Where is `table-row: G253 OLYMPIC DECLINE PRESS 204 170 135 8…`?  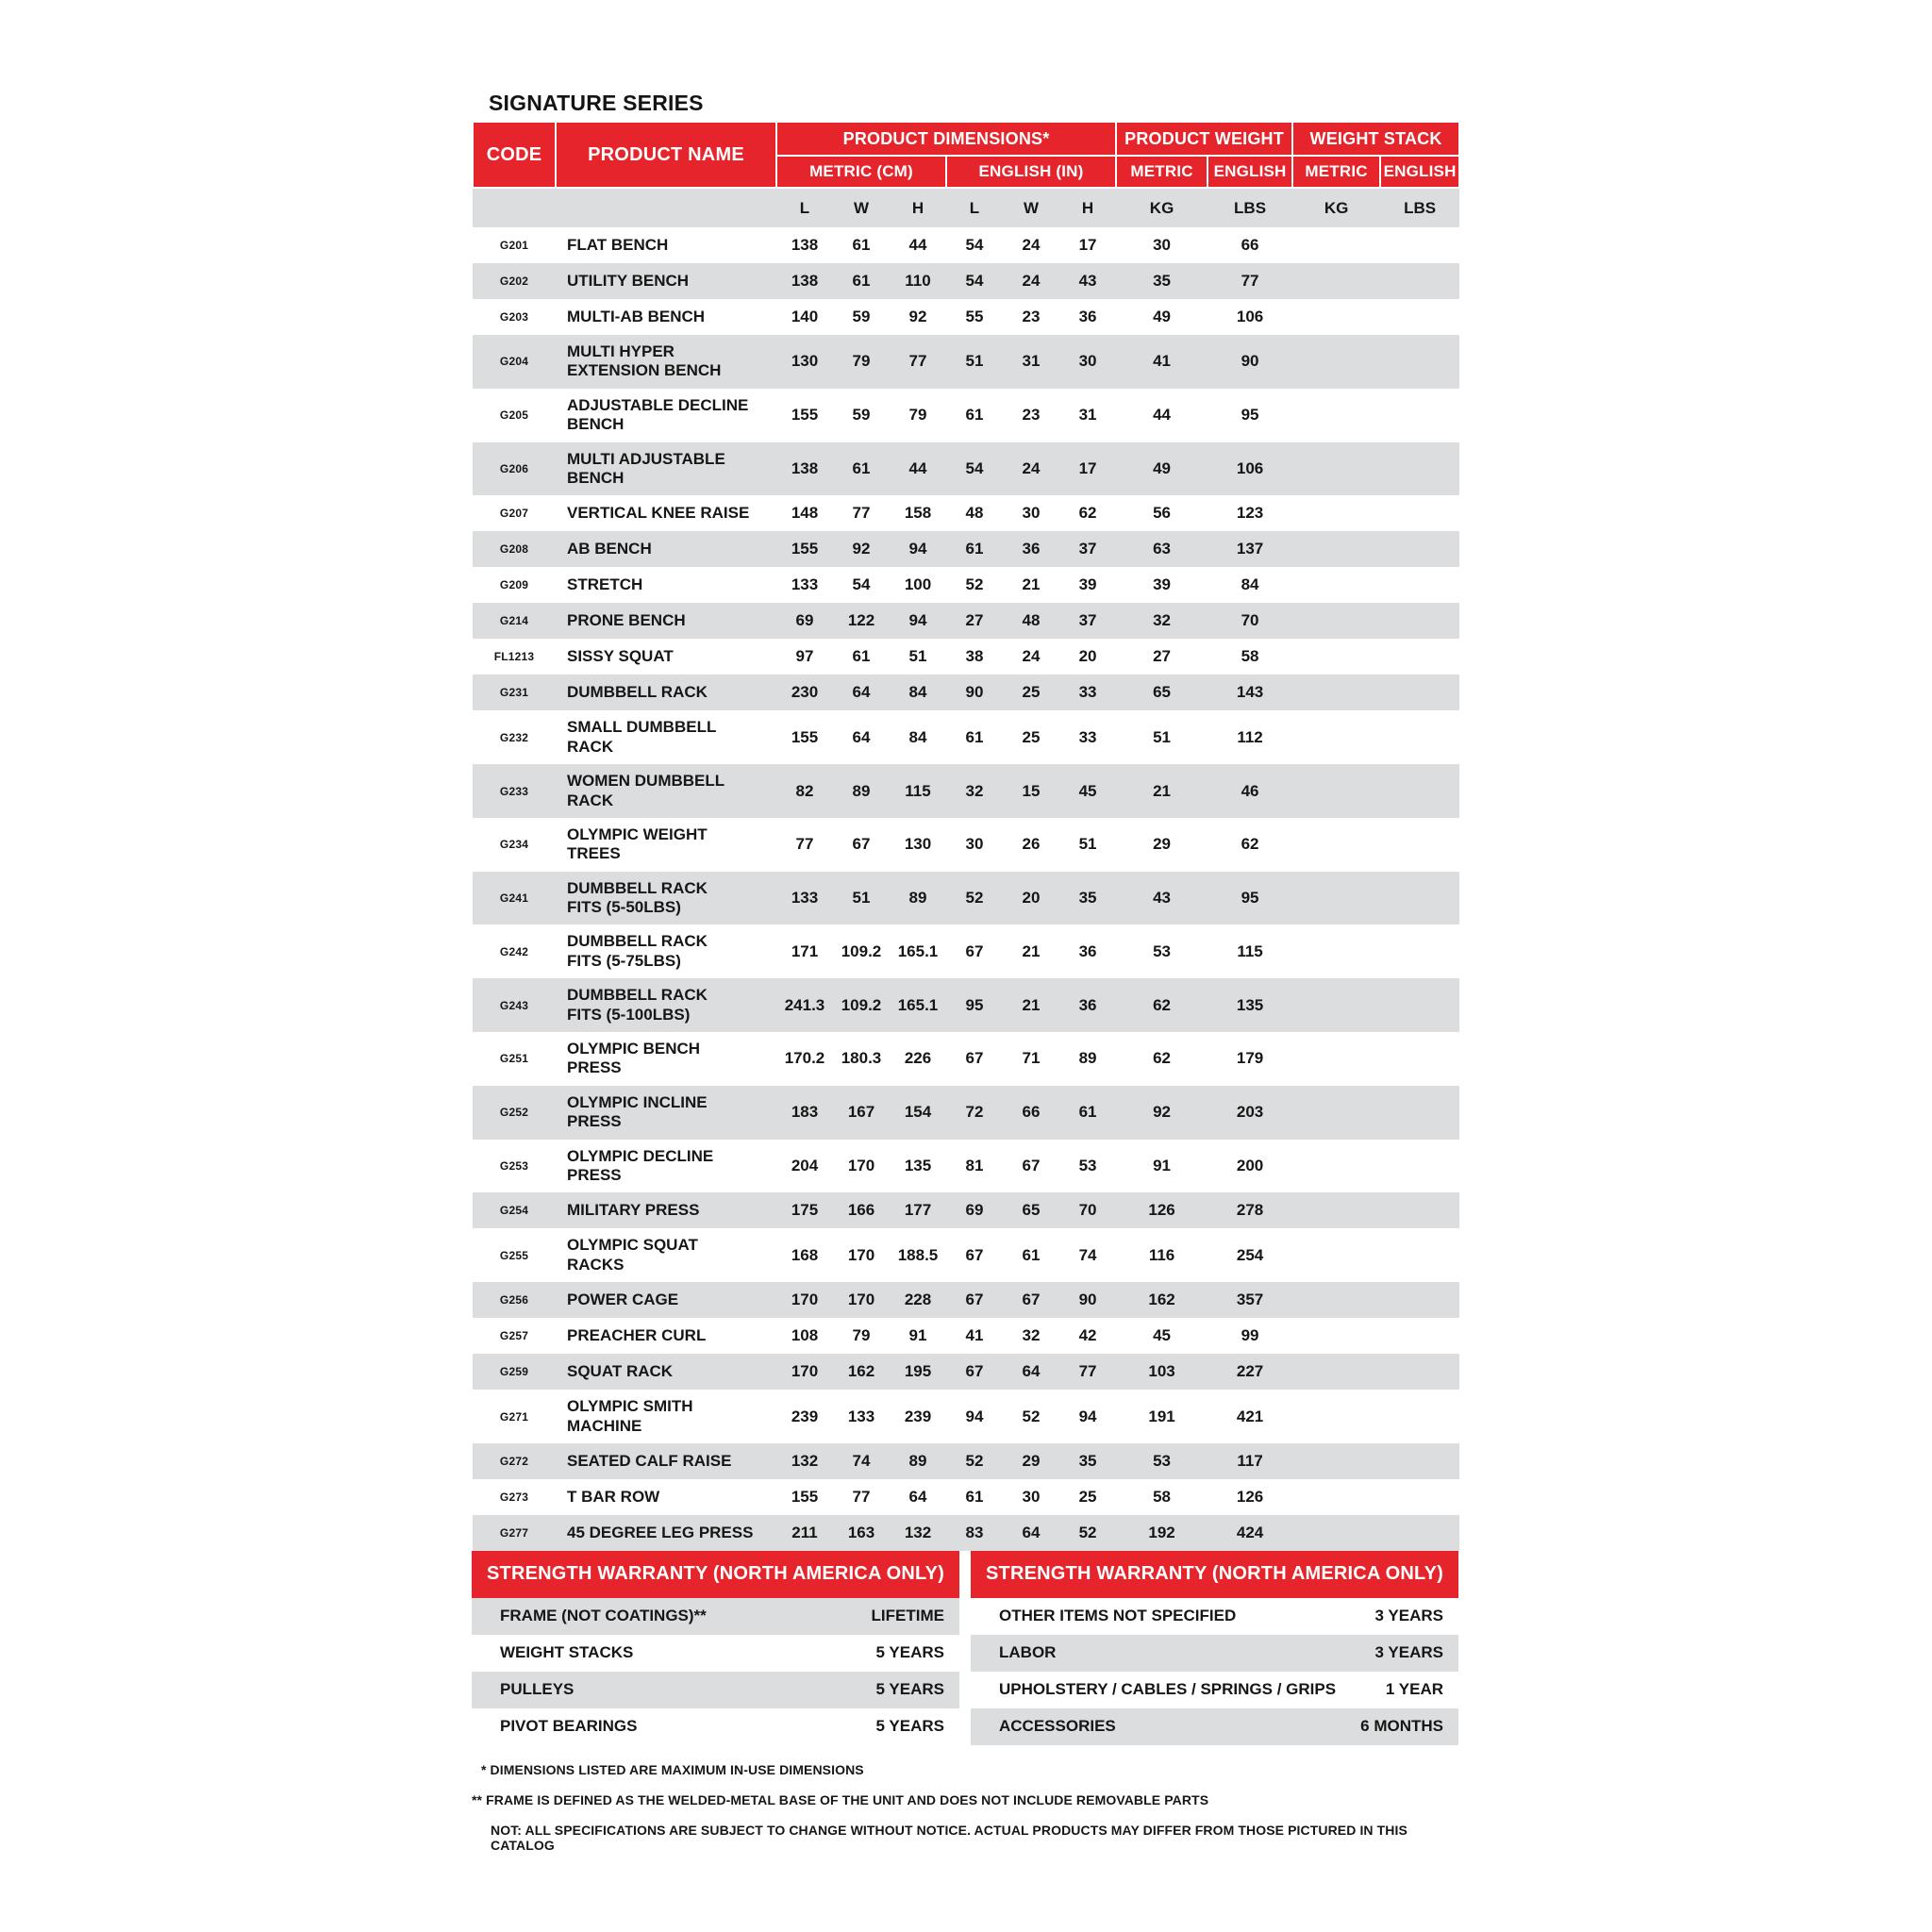
table-row: G253 OLYMPIC DECLINE PRESS 204 170 135 8… is located at coordinates (966, 1167).